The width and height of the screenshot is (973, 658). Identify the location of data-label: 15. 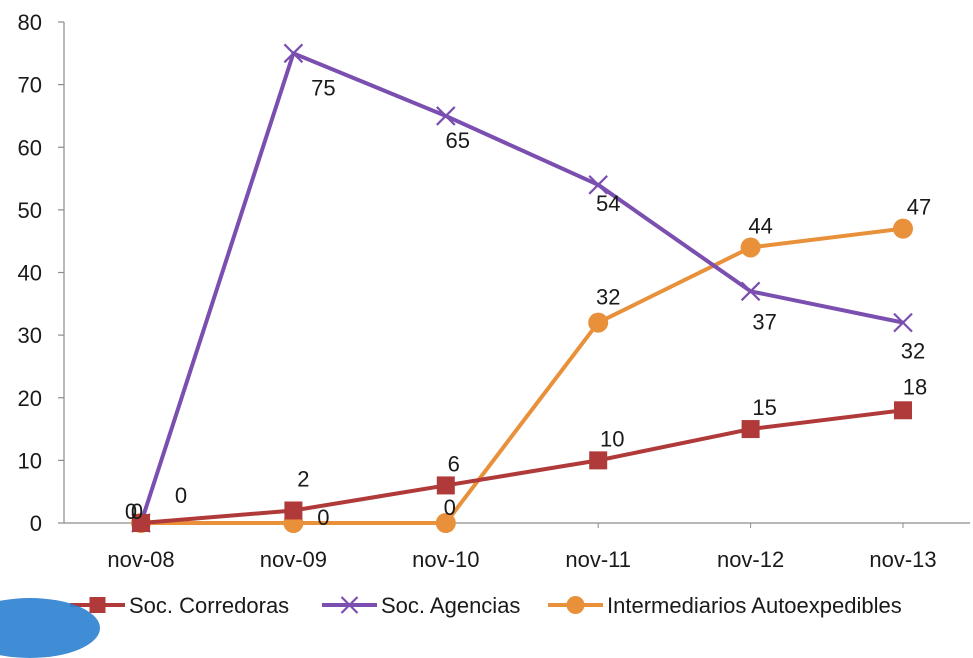
(764, 407).